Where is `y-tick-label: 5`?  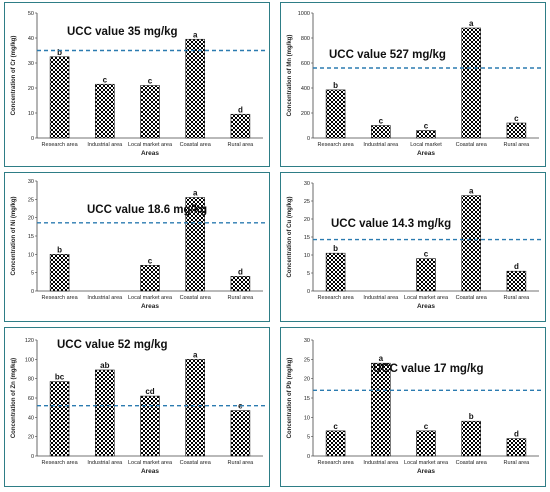 y-tick-label: 5 is located at coordinates (32, 274).